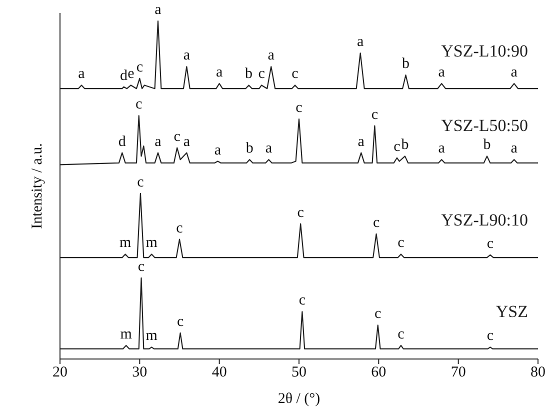 The image size is (549, 417). I want to click on x-tick-label: 40, so click(219, 372).